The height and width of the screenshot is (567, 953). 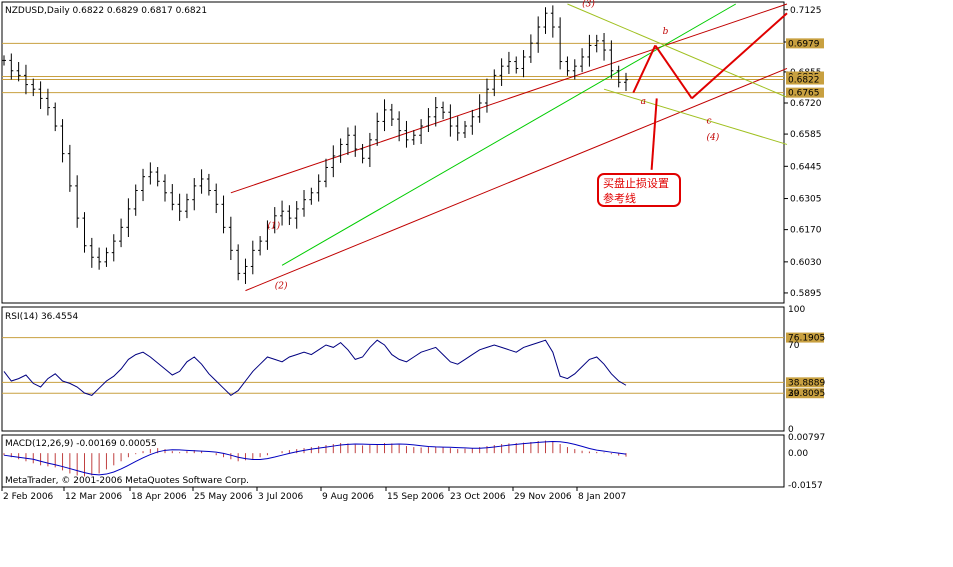 What do you see at coordinates (315, 368) in the screenshot?
I see `rsi-line` at bounding box center [315, 368].